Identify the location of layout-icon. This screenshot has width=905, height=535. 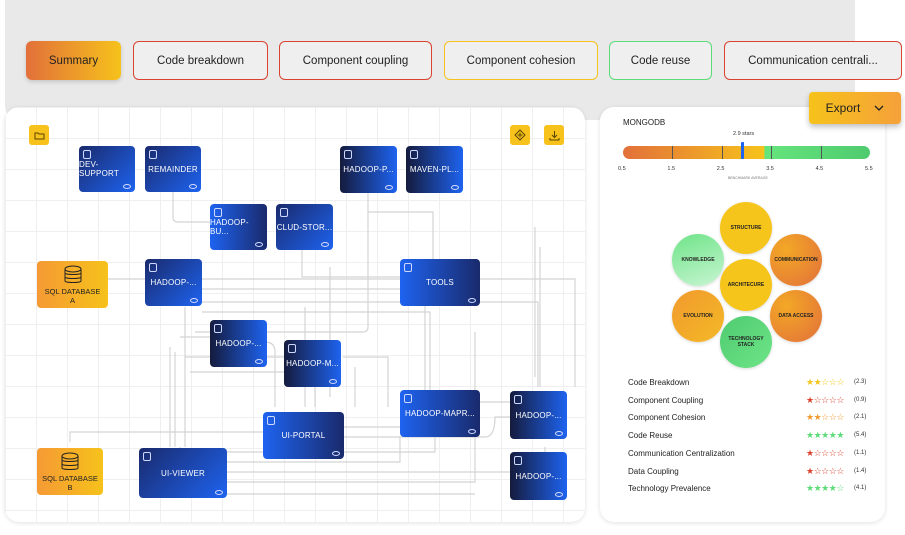
(520, 135).